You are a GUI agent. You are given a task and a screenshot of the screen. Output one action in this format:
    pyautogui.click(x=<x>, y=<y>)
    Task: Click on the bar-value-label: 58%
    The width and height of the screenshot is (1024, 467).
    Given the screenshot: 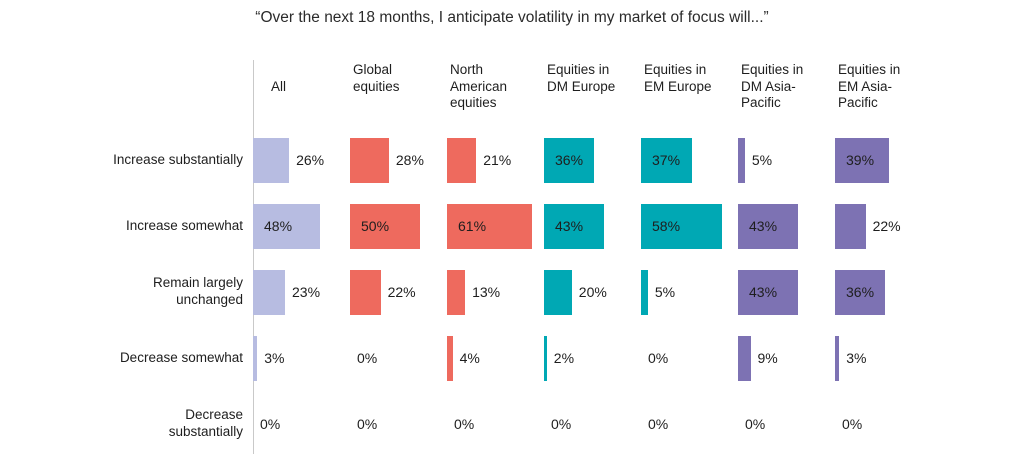 What is the action you would take?
    pyautogui.click(x=666, y=226)
    